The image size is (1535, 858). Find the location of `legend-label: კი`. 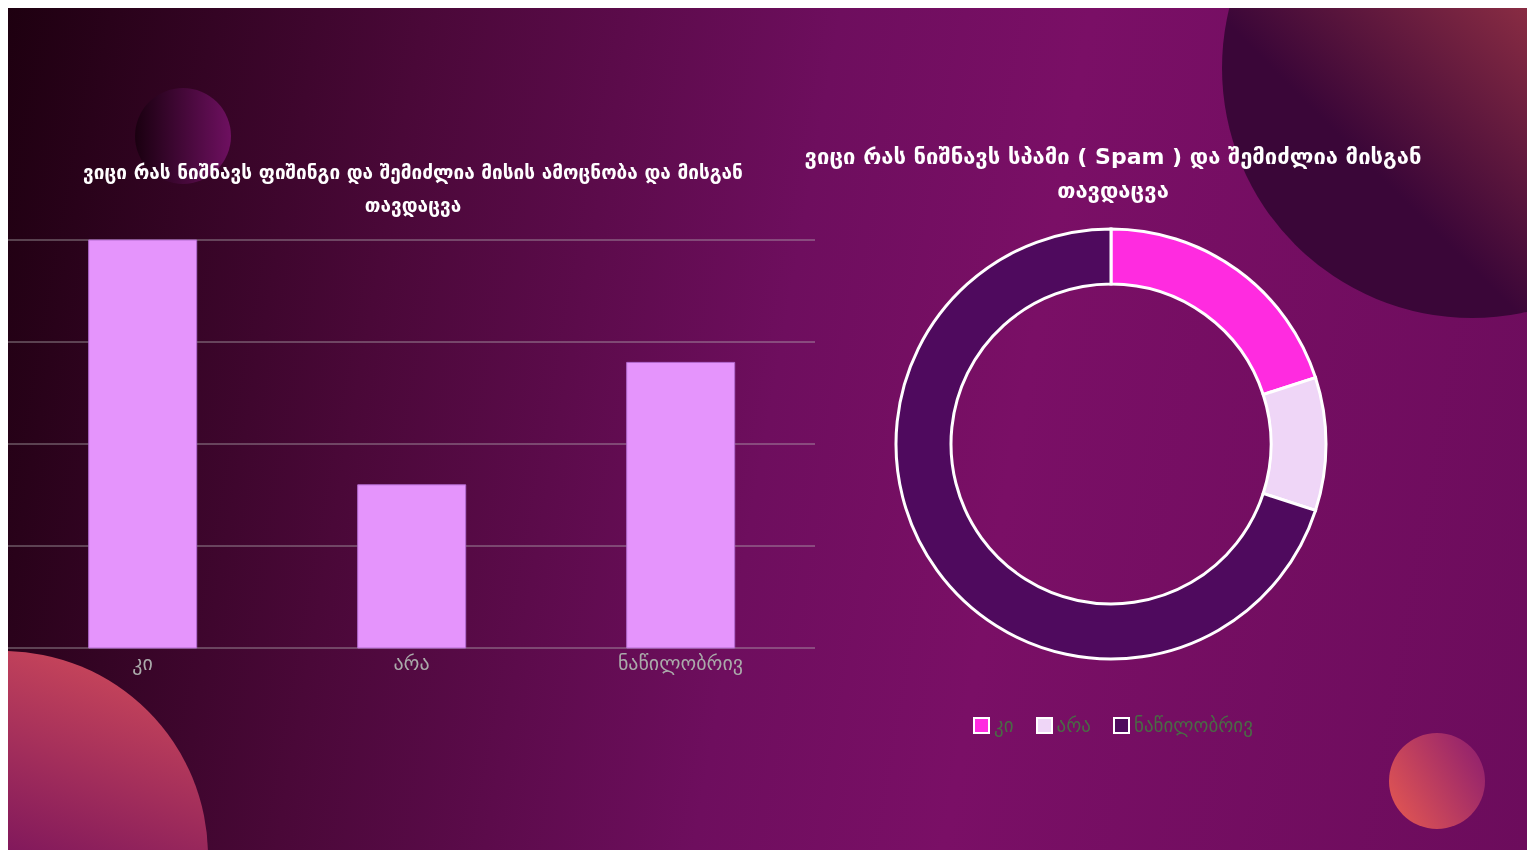

legend-label: კი is located at coordinates (1004, 725).